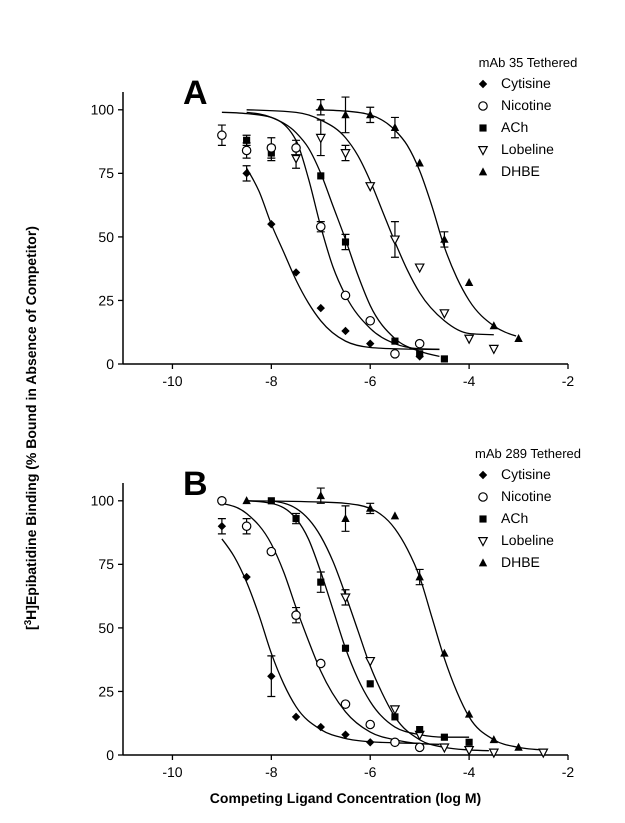  Describe the element at coordinates (195, 93) in the screenshot. I see `chart-title: A` at that location.